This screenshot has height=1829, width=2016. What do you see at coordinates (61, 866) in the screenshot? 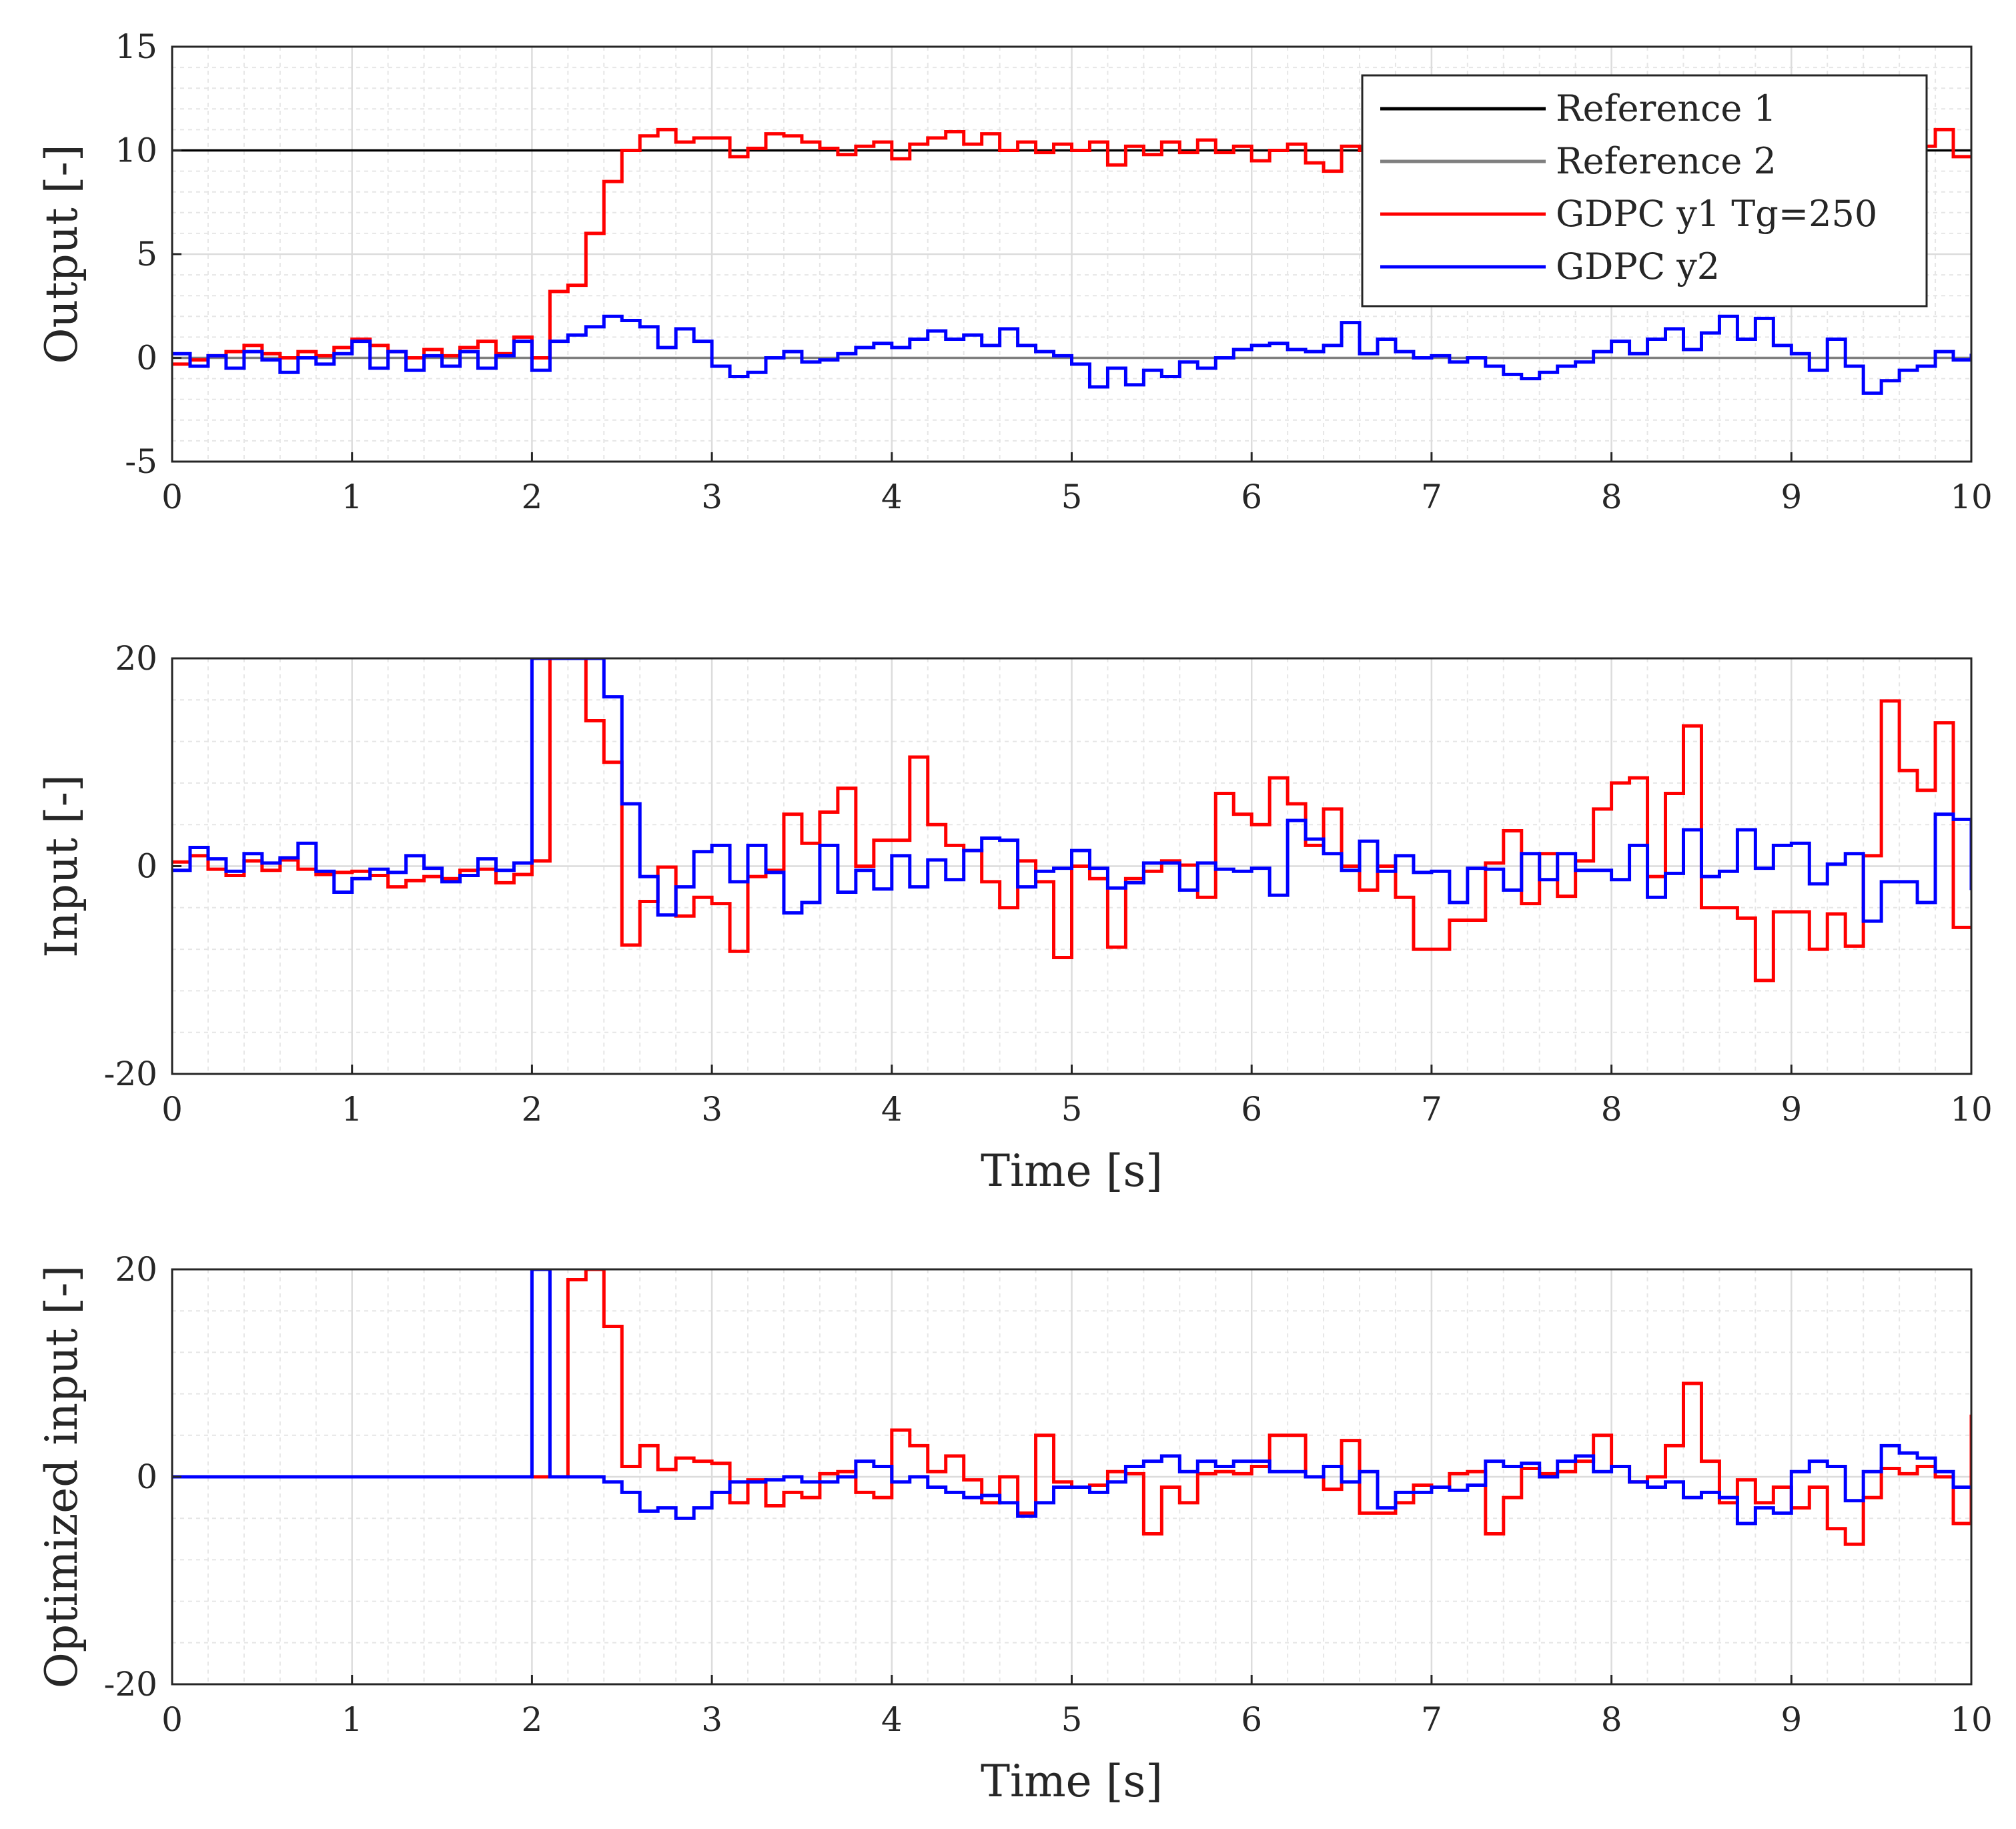
I see `y-axis-label: Input [-]` at bounding box center [61, 866].